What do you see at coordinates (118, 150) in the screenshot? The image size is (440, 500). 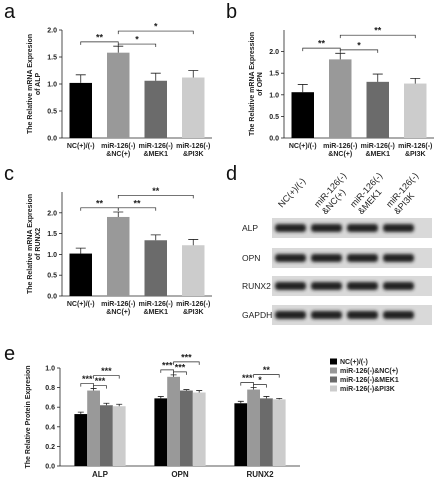 I see `x-tick-label: miR-126(-) &NC(+)` at bounding box center [118, 150].